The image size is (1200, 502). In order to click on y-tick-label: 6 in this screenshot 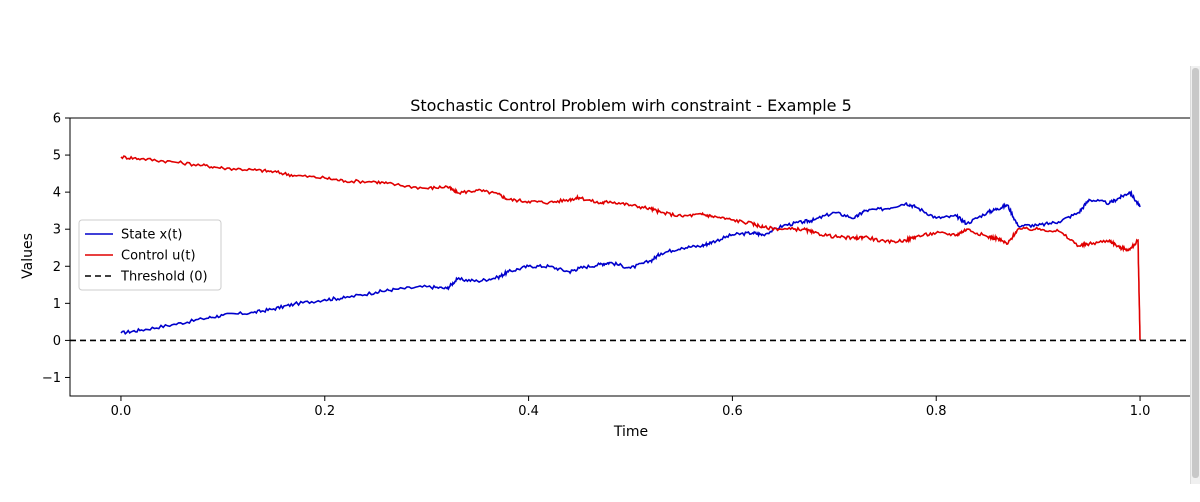, I will do `click(57, 119)`.